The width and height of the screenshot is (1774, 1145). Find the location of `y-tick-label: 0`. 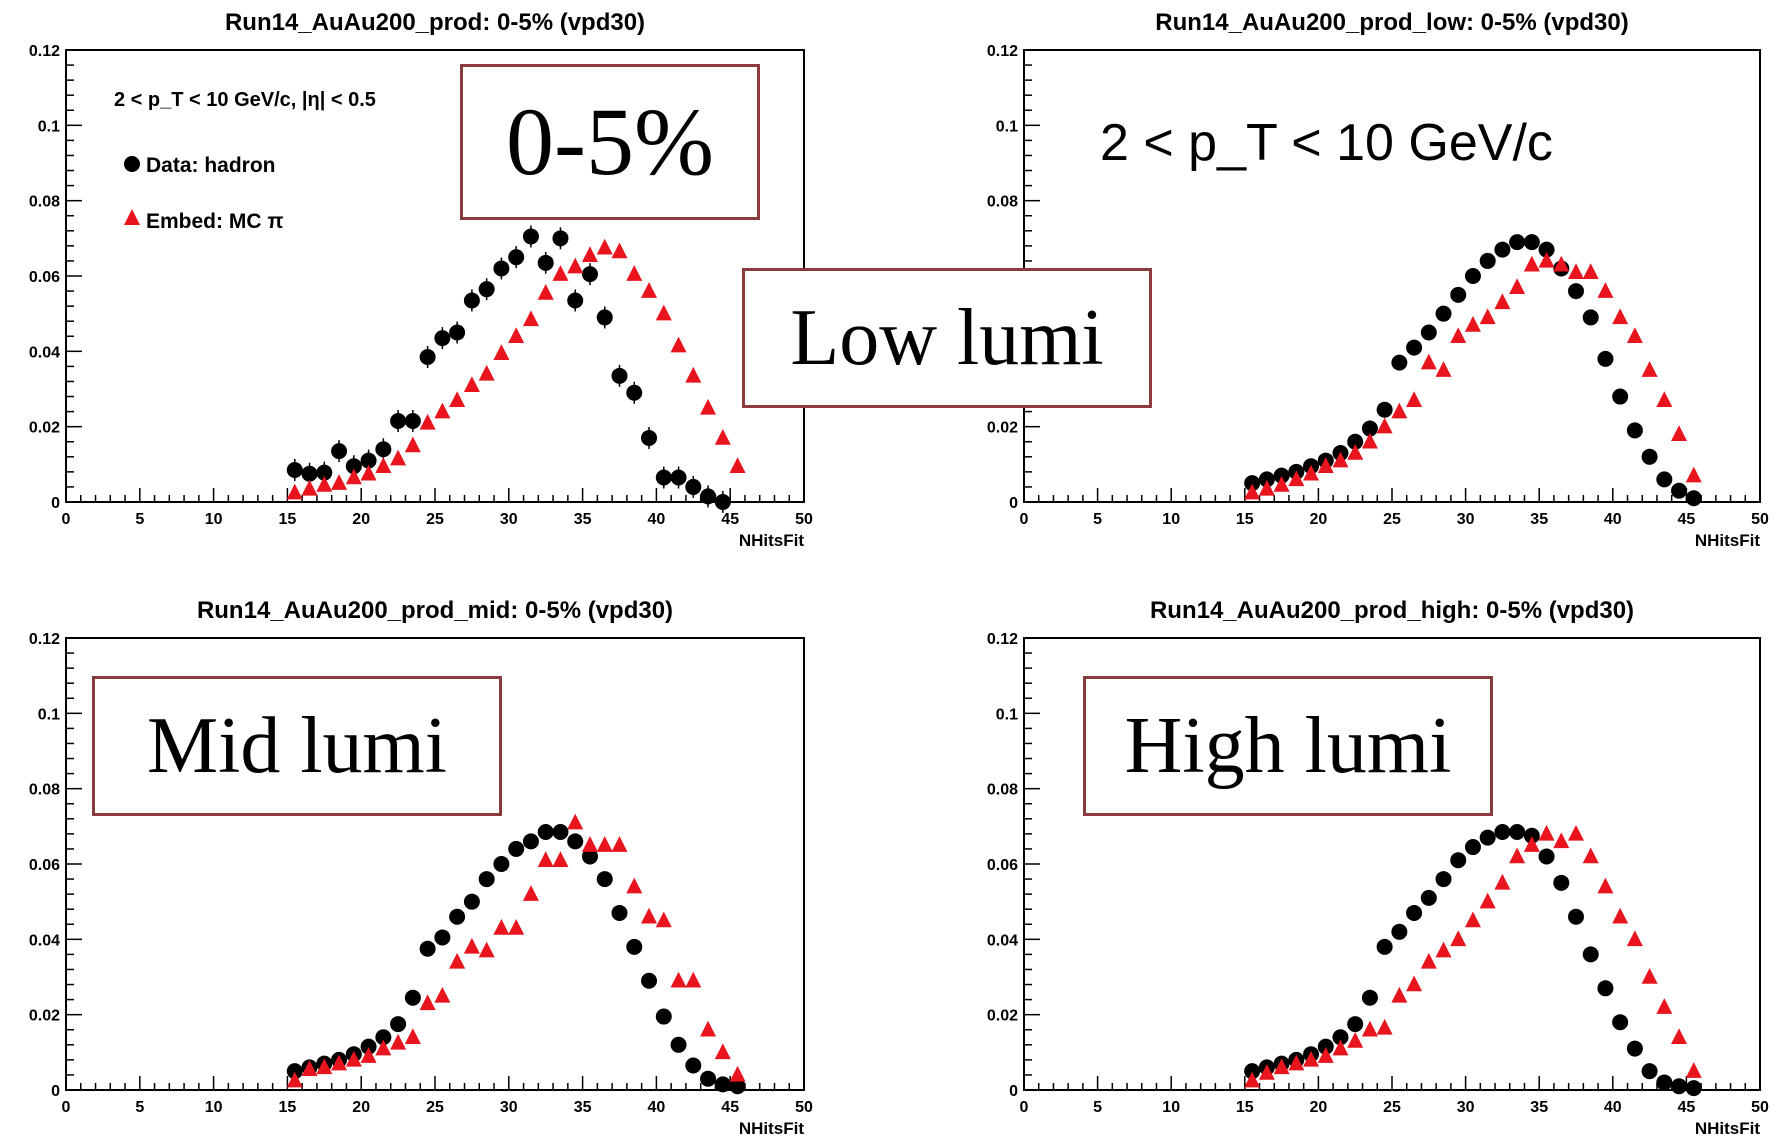

y-tick-label: 0 is located at coordinates (1013, 1091).